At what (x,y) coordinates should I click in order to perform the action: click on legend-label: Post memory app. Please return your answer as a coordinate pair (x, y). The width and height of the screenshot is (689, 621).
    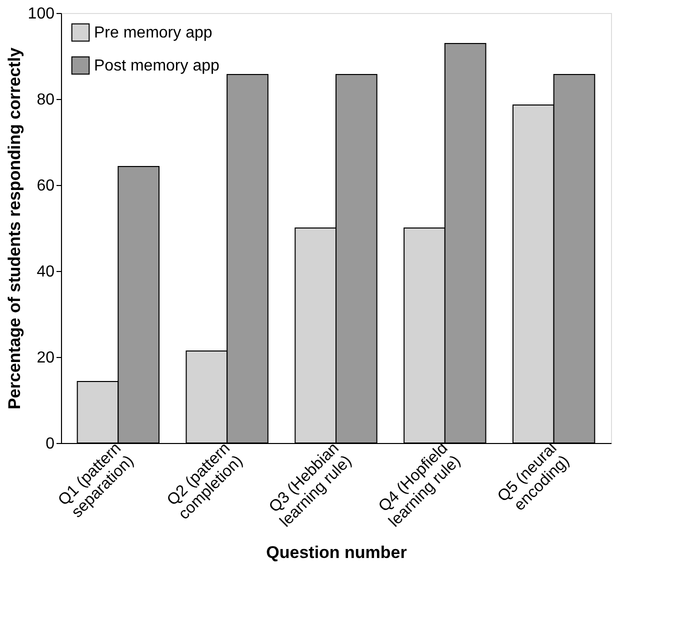
    Looking at the image, I should click on (157, 66).